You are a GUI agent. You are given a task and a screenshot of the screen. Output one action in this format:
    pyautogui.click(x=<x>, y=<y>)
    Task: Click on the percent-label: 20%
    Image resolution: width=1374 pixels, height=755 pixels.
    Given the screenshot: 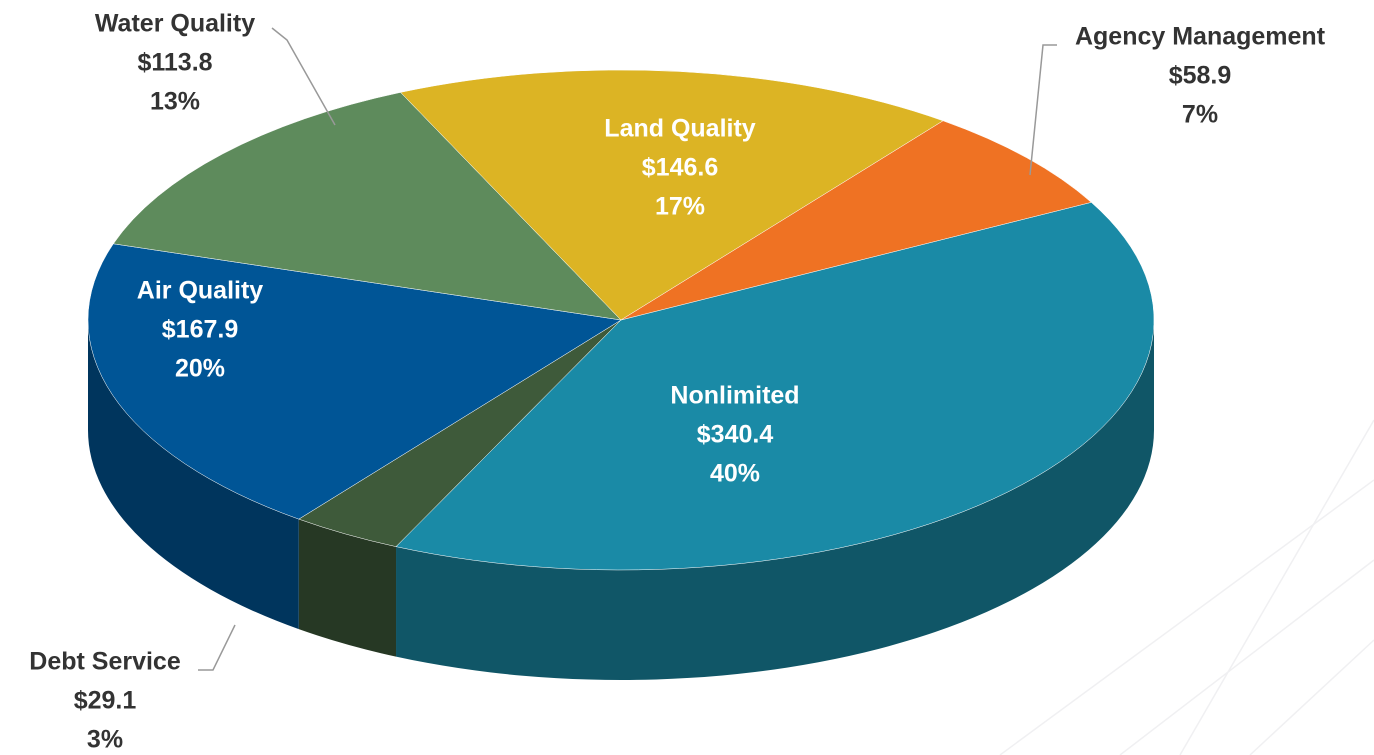 What is the action you would take?
    pyautogui.click(x=200, y=369)
    